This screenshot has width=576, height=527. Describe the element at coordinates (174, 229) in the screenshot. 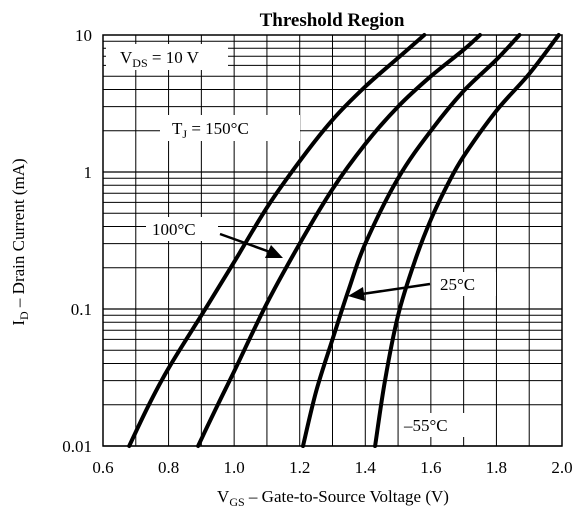

I see `label-100c: 100°C` at that location.